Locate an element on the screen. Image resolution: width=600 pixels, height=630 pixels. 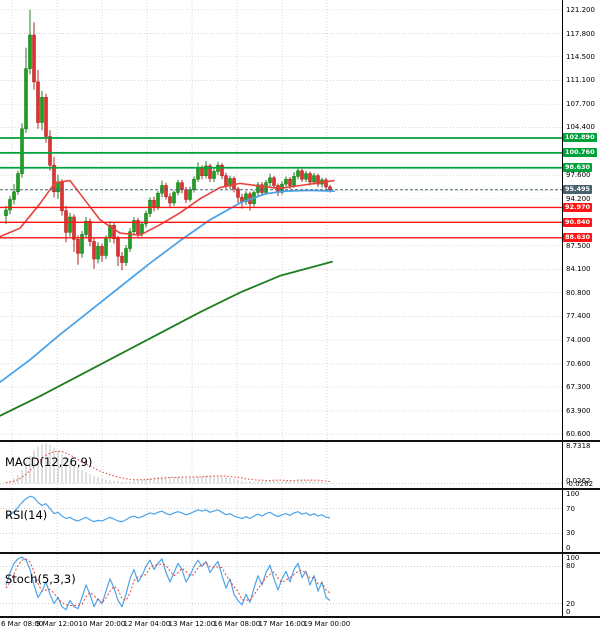
macd-scale-value: 0.0262 is located at coordinates (578, 480).